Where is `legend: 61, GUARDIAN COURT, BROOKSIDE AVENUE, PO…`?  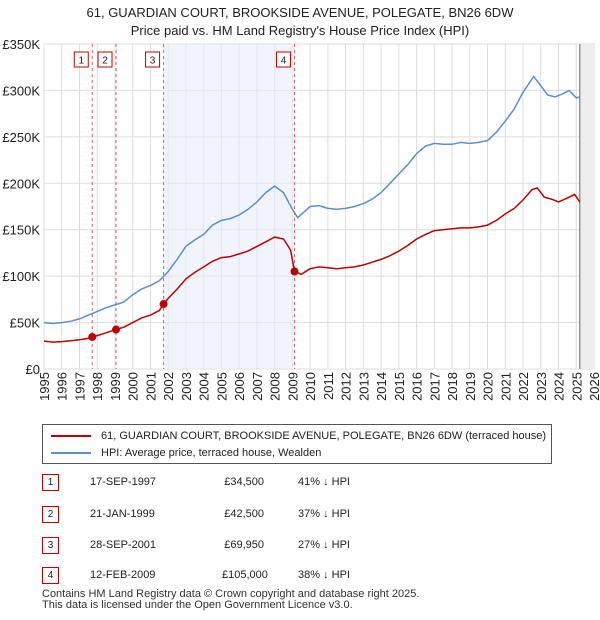 legend: 61, GUARDIAN COURT, BROOKSIDE AVENUE, PO… is located at coordinates (297, 444).